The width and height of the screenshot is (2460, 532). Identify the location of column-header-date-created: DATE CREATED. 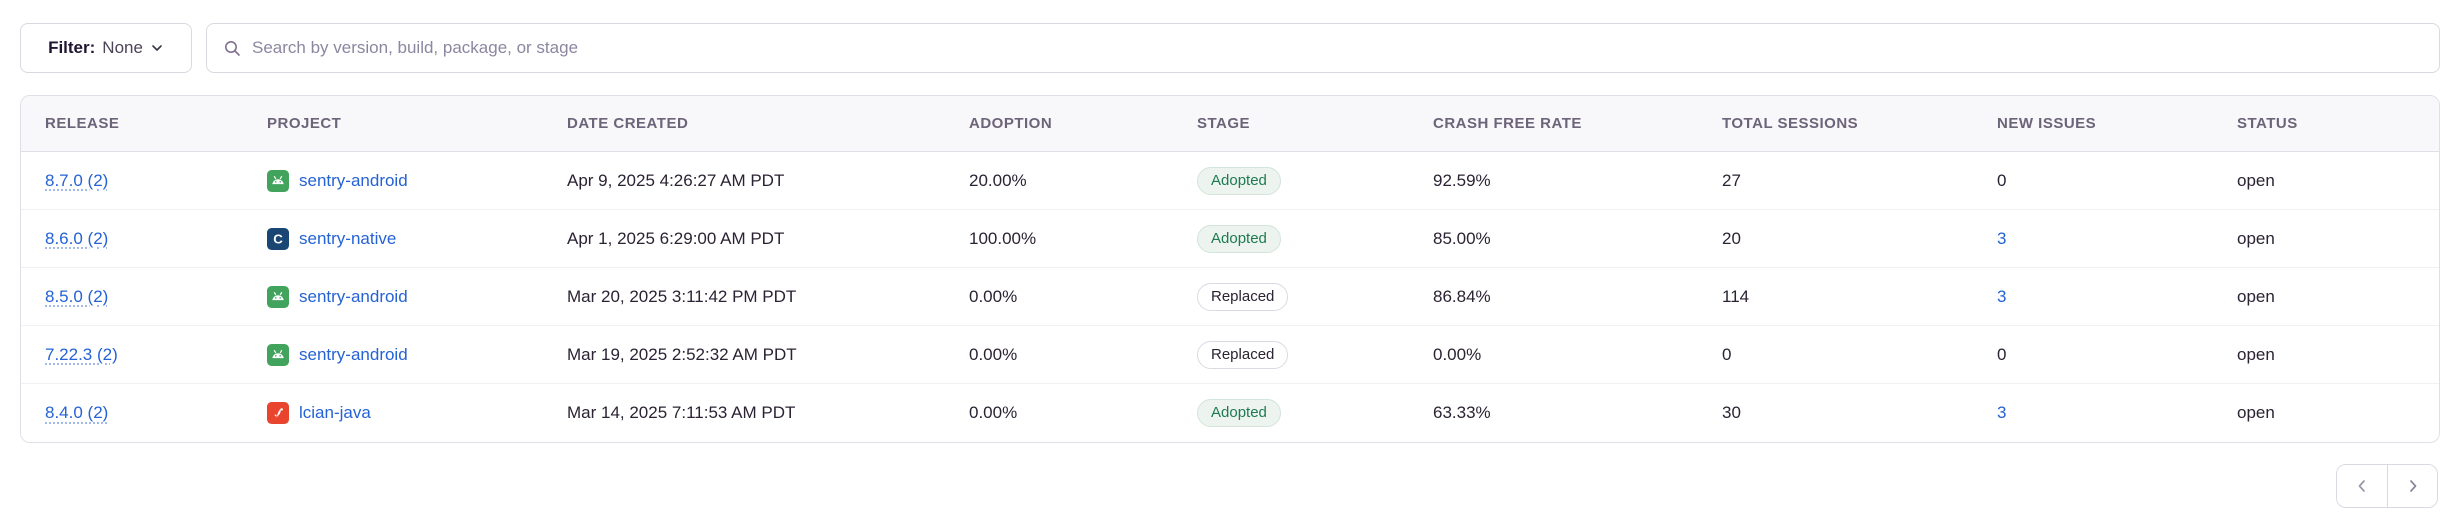
(628, 123).